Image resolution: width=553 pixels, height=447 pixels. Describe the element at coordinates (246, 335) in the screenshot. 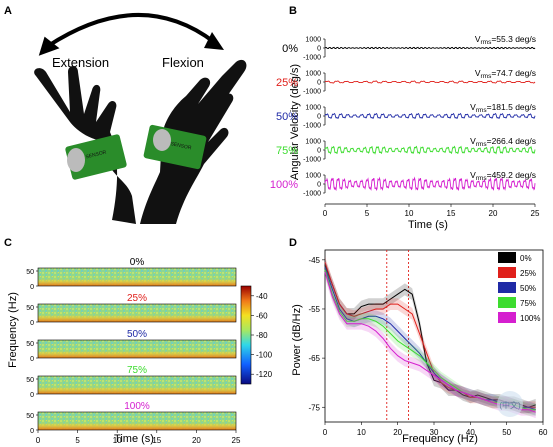

I see `colorbar` at that location.